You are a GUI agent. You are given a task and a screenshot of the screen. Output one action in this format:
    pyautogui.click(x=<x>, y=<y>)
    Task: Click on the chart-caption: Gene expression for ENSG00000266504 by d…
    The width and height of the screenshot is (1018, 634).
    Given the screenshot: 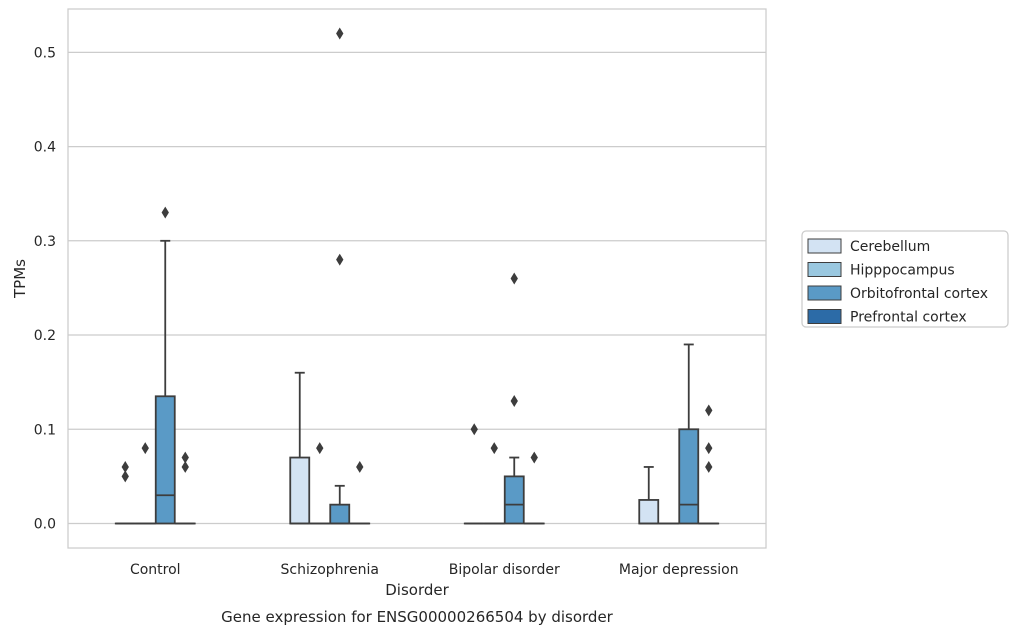 What is the action you would take?
    pyautogui.click(x=417, y=617)
    